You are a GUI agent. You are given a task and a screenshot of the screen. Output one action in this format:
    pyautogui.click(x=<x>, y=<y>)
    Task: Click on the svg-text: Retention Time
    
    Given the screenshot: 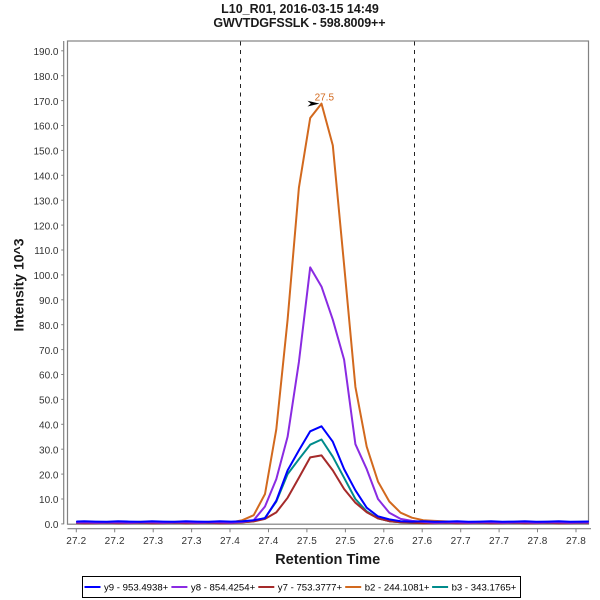 What is the action you would take?
    pyautogui.click(x=327, y=560)
    